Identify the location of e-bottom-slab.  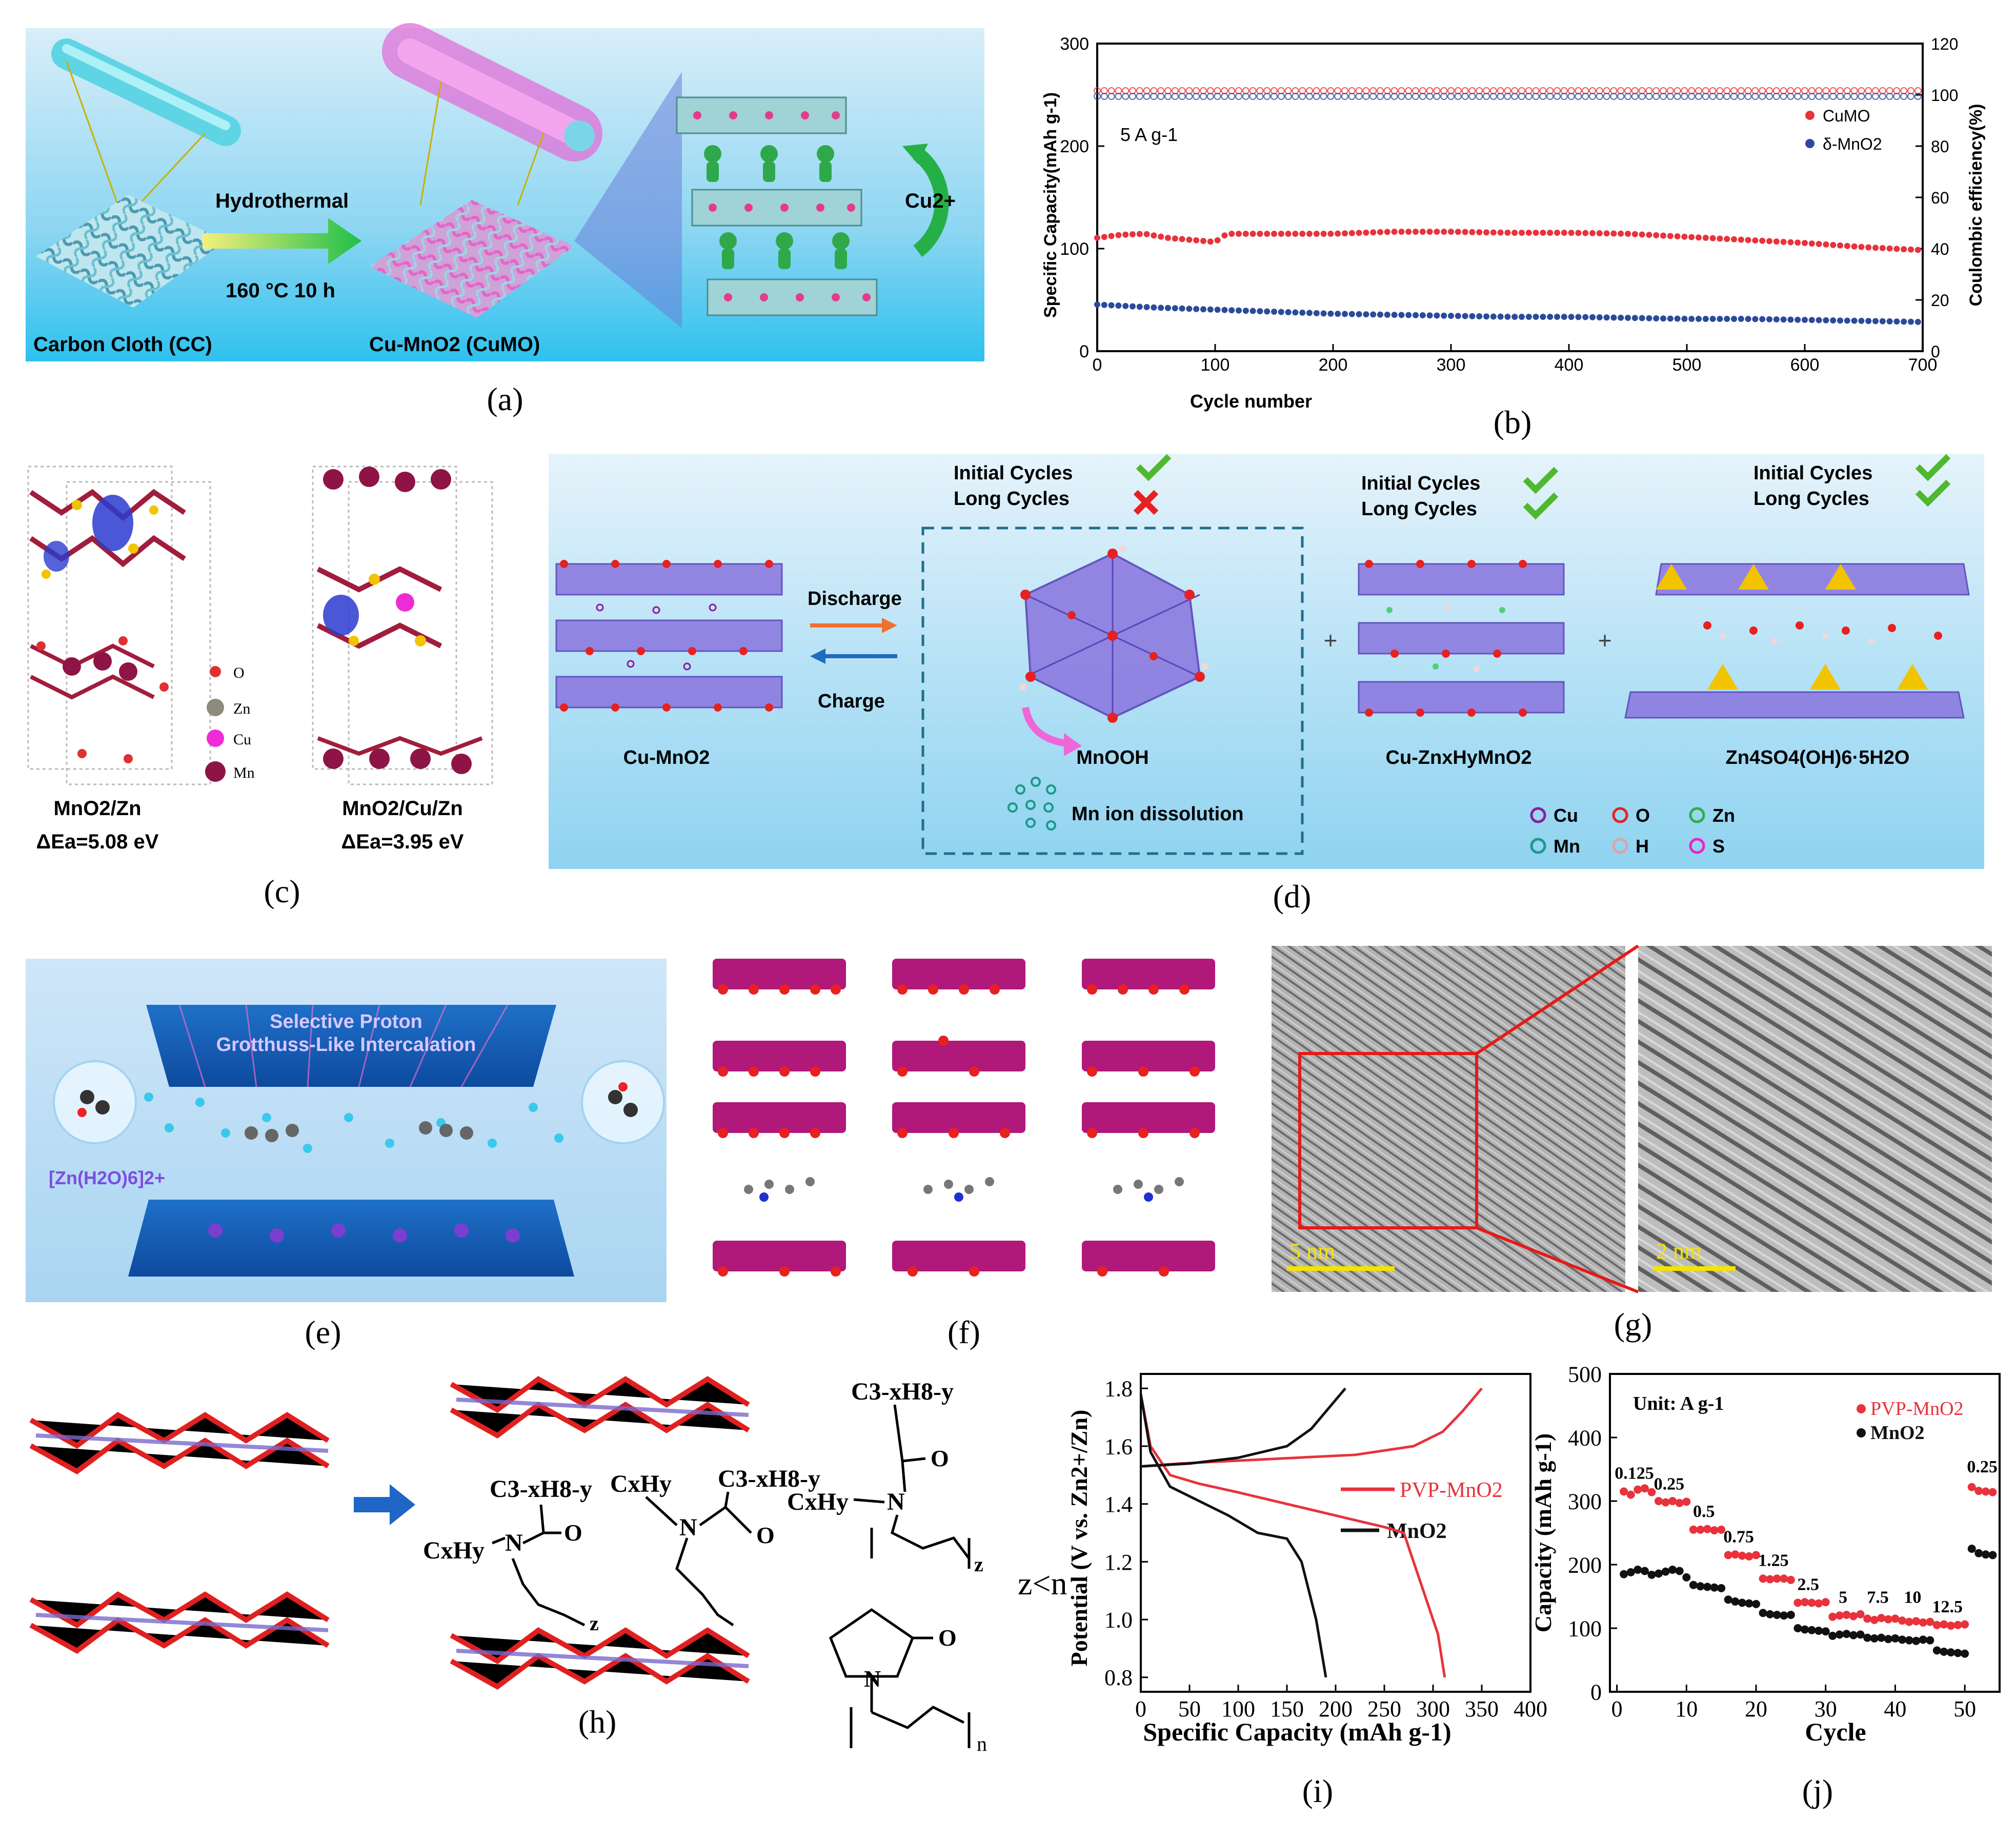
(351, 1238).